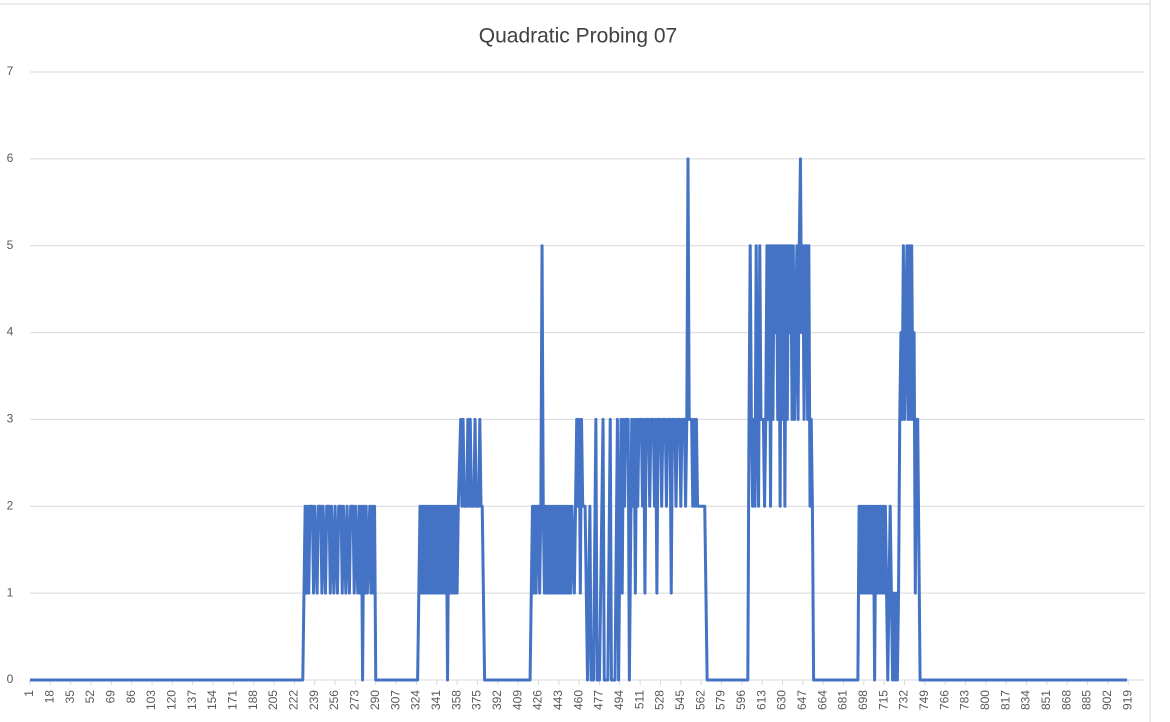 Image resolution: width=1170 pixels, height=722 pixels. Describe the element at coordinates (619, 700) in the screenshot. I see `x-tick-label: 494` at that location.